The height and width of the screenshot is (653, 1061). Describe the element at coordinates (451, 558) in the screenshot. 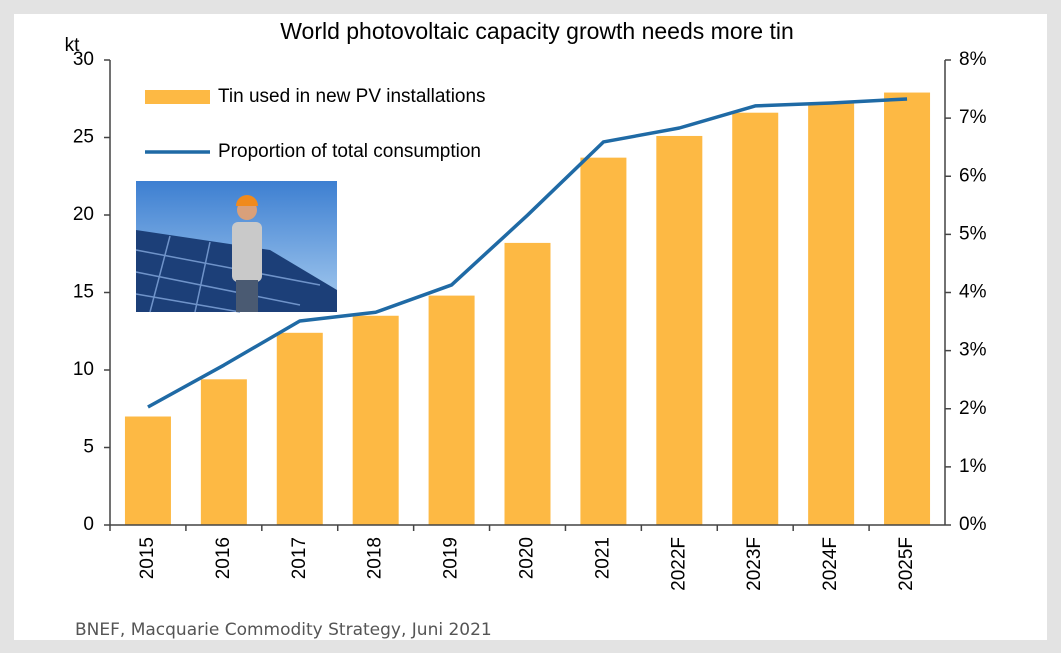

I see `x-tick-label: 2019` at that location.